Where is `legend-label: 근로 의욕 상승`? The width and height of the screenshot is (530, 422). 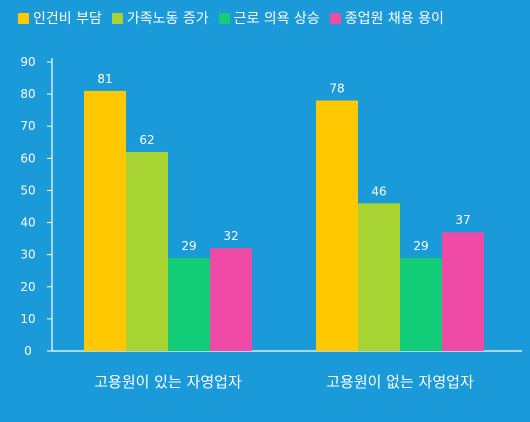 legend-label: 근로 의욕 상승 is located at coordinates (276, 19).